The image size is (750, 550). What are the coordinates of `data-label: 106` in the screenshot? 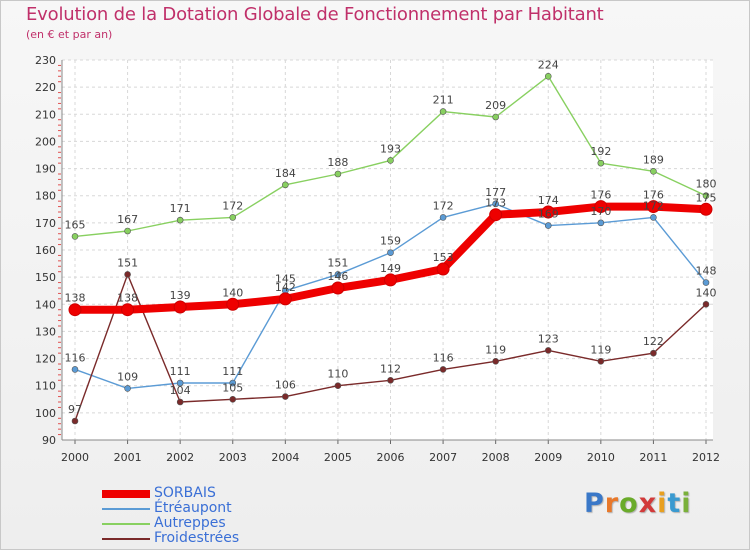 It's located at (285, 385).